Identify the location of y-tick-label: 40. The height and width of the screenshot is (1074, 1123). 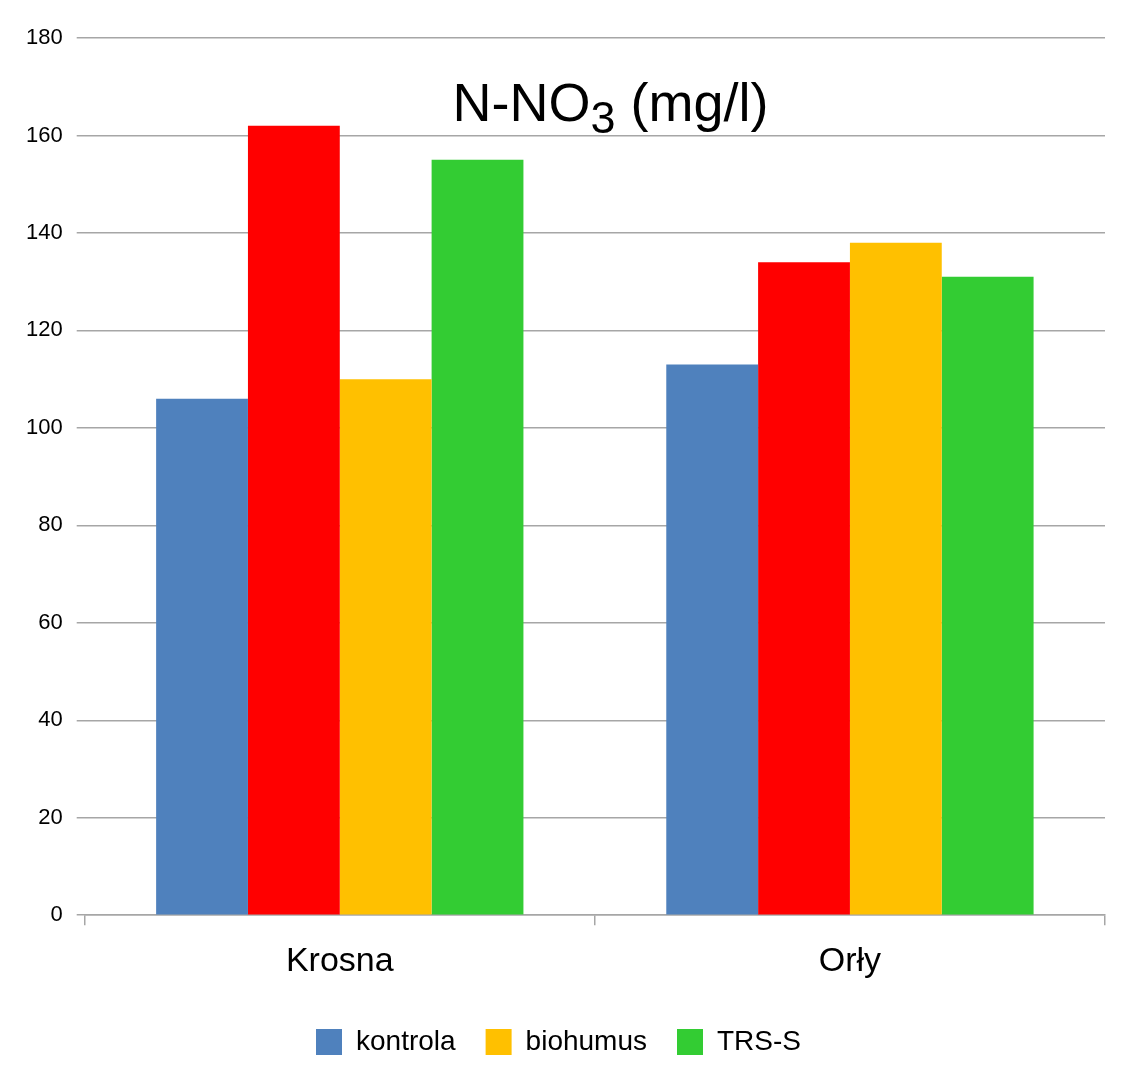
(50, 719).